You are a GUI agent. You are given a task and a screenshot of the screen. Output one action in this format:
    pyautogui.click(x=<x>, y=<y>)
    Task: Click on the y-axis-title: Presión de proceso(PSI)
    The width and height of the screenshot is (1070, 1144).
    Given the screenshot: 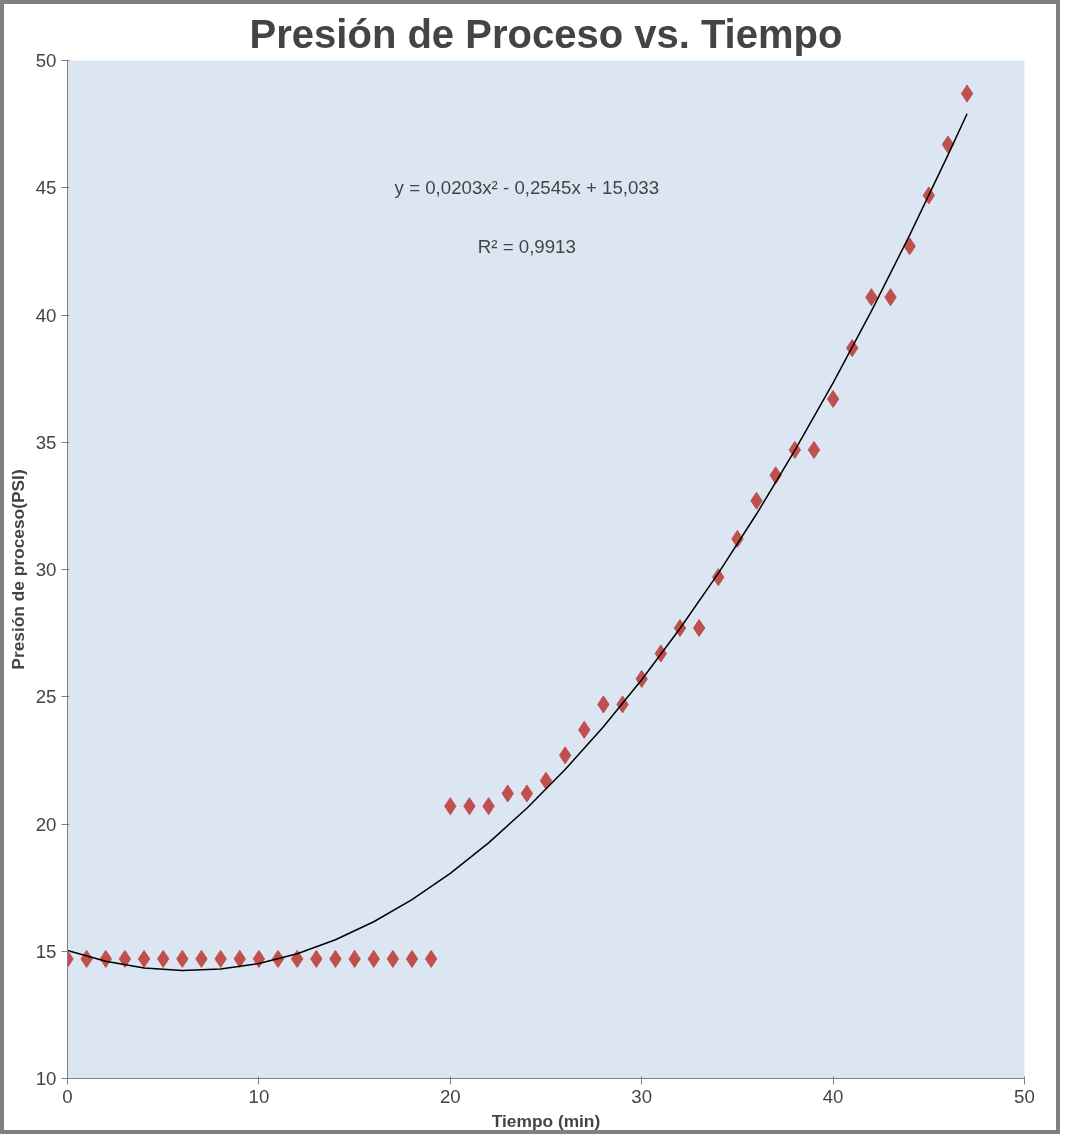 What is the action you would take?
    pyautogui.click(x=17, y=569)
    